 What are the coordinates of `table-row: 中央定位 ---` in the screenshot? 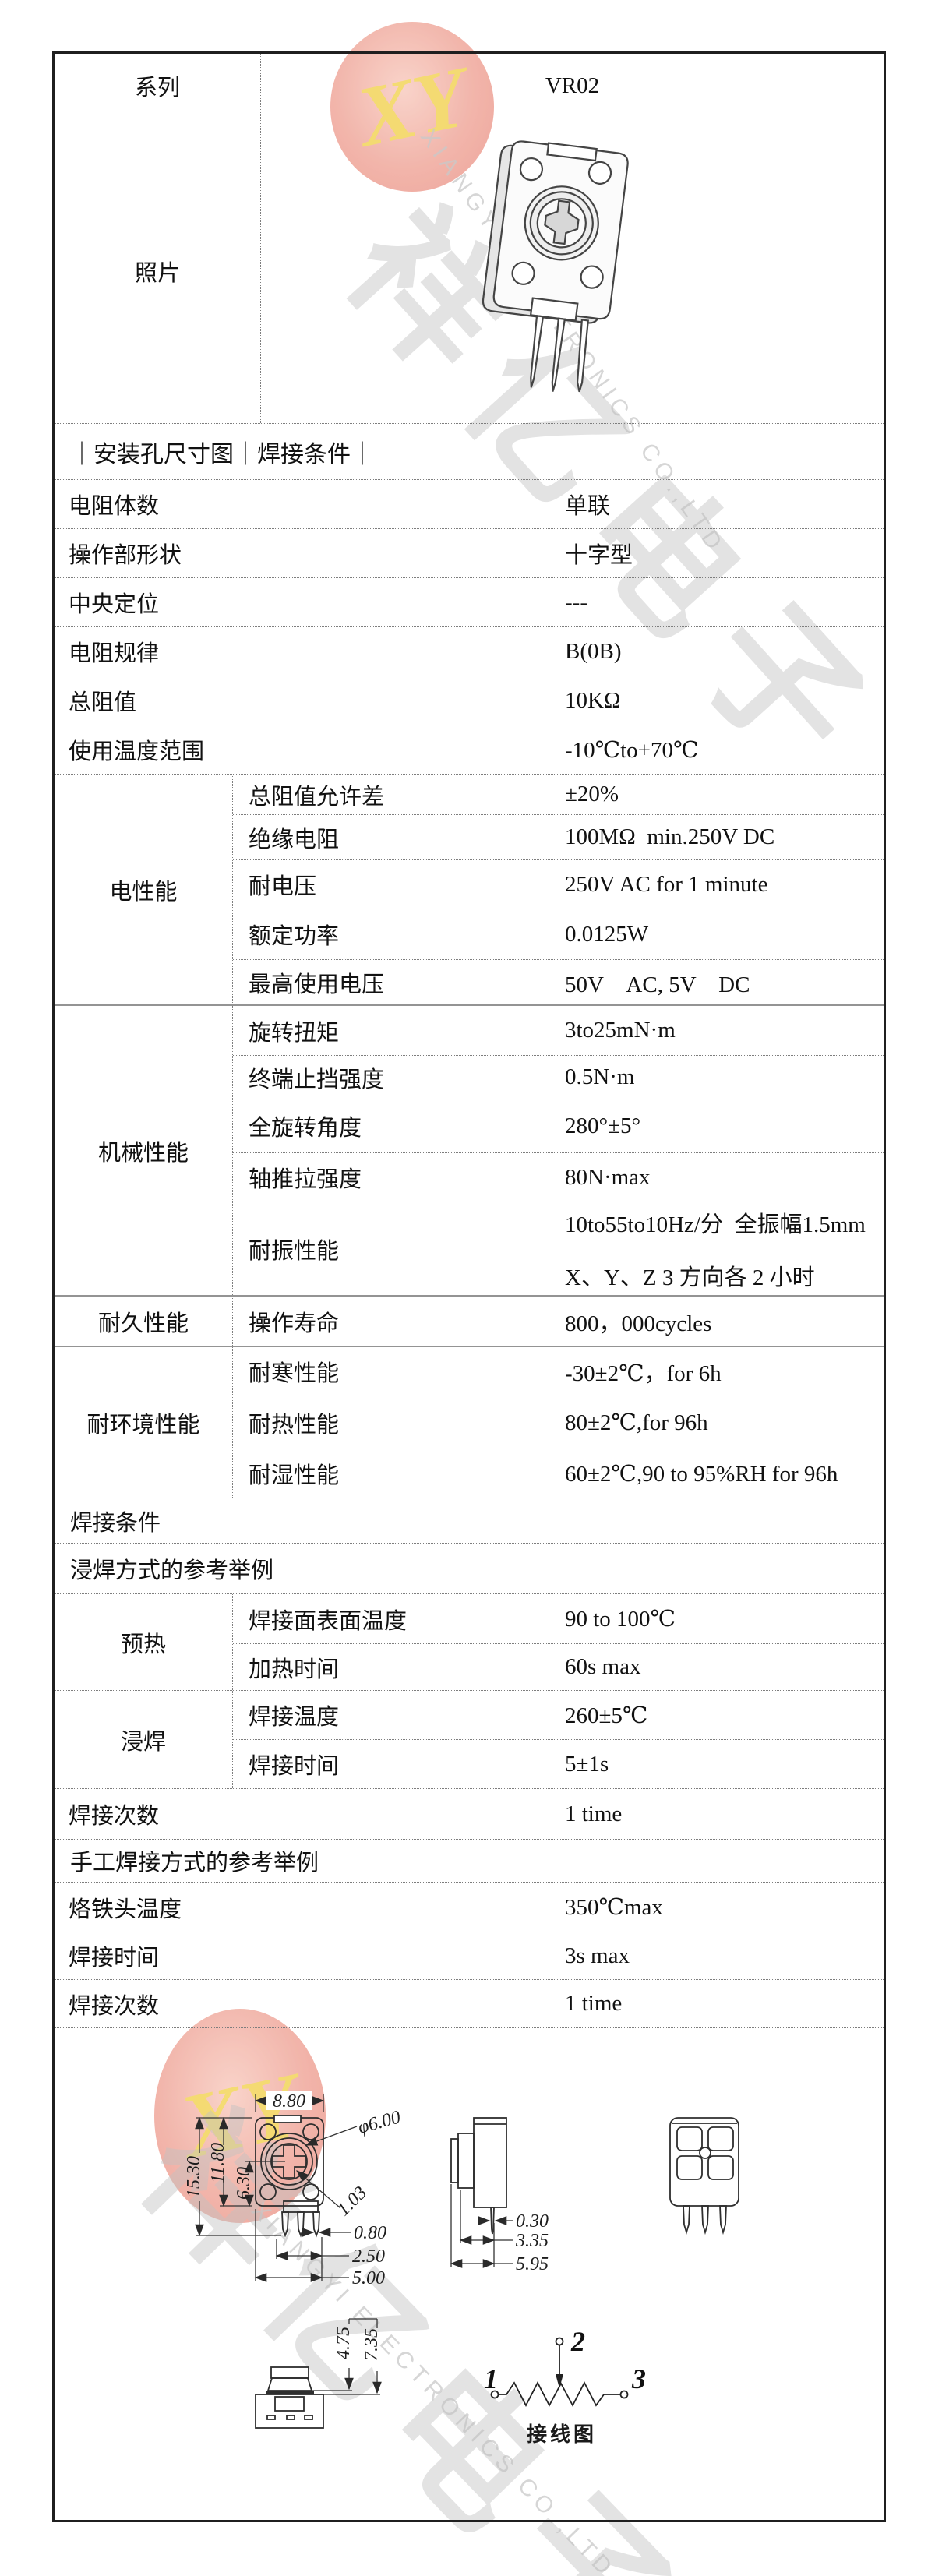 It's located at (470, 601).